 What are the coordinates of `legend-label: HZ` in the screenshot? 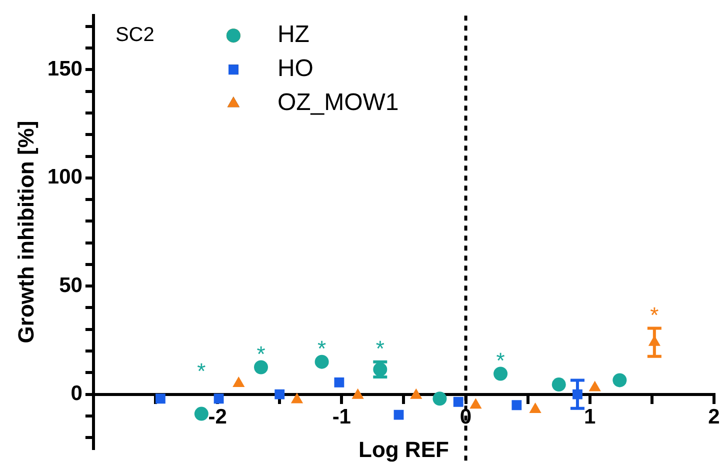 It's located at (293, 34).